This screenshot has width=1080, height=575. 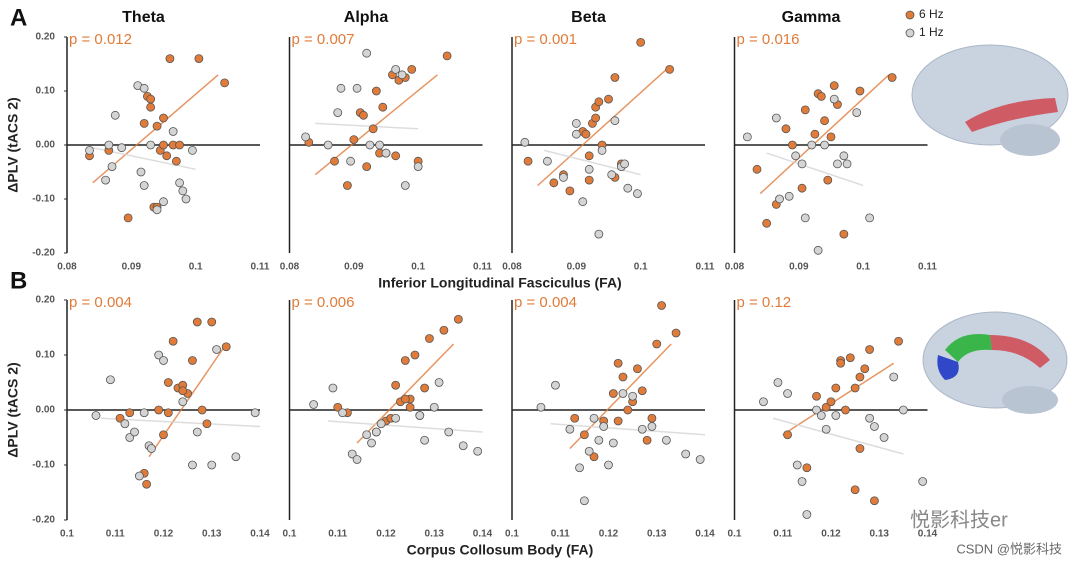 I want to click on p-value: p = 0.004, so click(x=545, y=302).